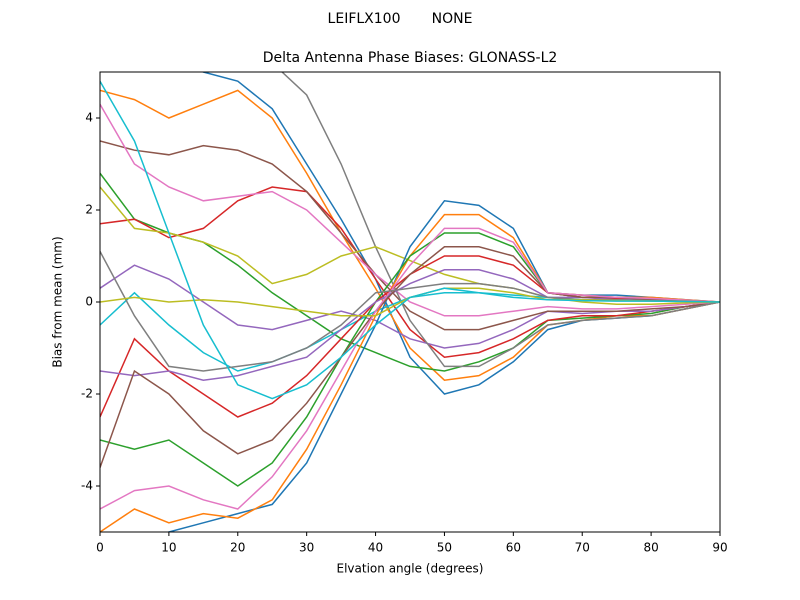  I want to click on x-tick-label: 50, so click(444, 548).